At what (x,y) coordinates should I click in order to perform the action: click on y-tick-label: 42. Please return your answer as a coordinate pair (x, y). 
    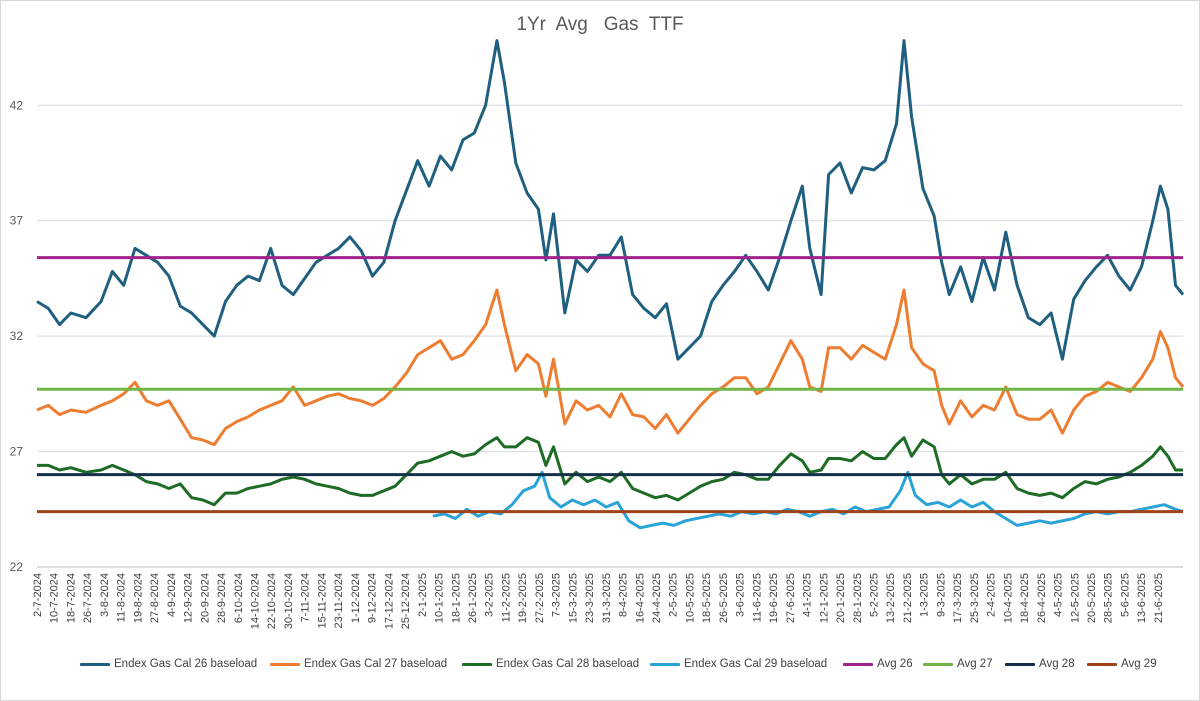
    Looking at the image, I should click on (17, 105).